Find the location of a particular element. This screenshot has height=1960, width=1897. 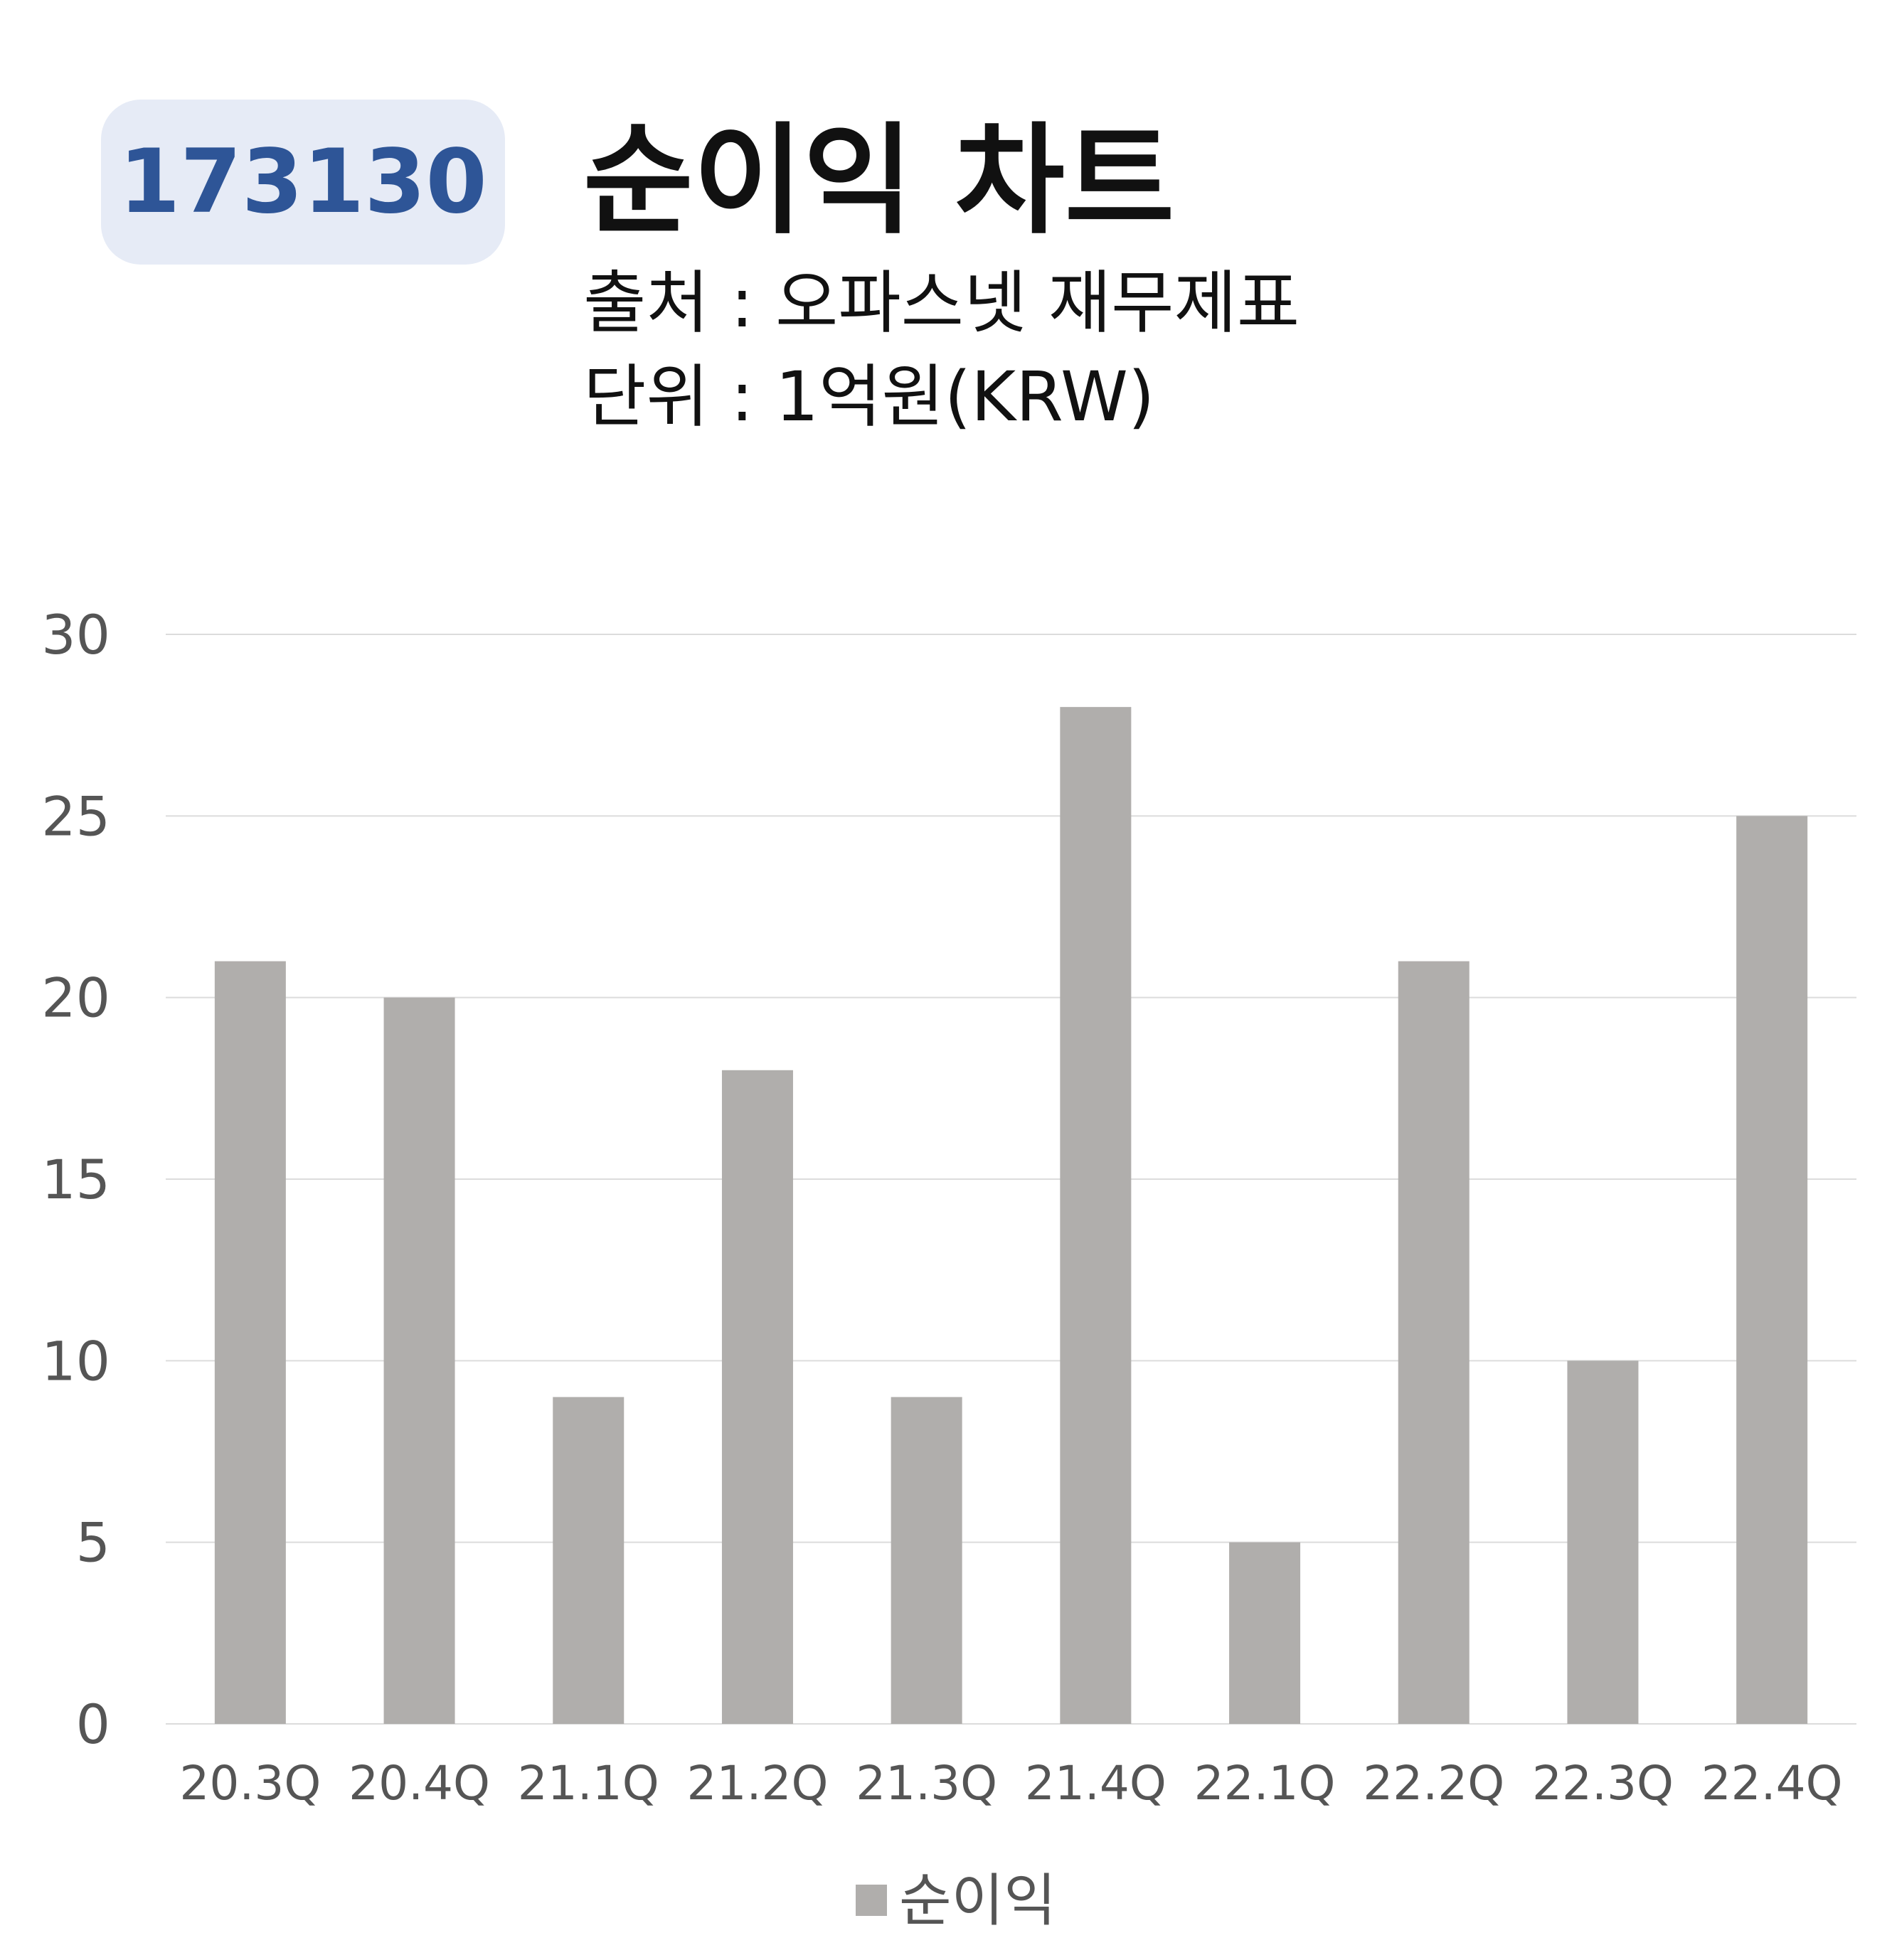

x-tick-label: 21.3Q is located at coordinates (927, 1783).